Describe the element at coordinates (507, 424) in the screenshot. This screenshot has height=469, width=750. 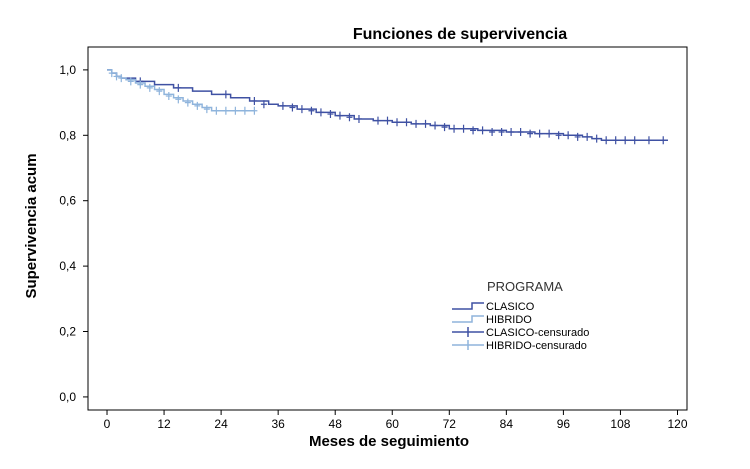
I see `x-tick-label: 84` at that location.